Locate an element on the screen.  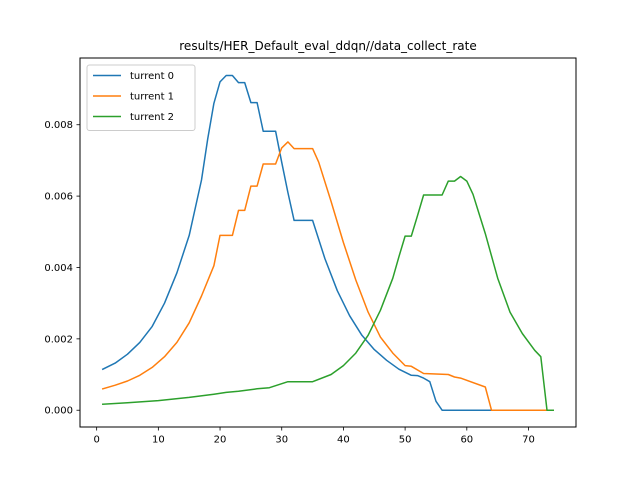
x-tick-label-3: 30 is located at coordinates (281, 440).